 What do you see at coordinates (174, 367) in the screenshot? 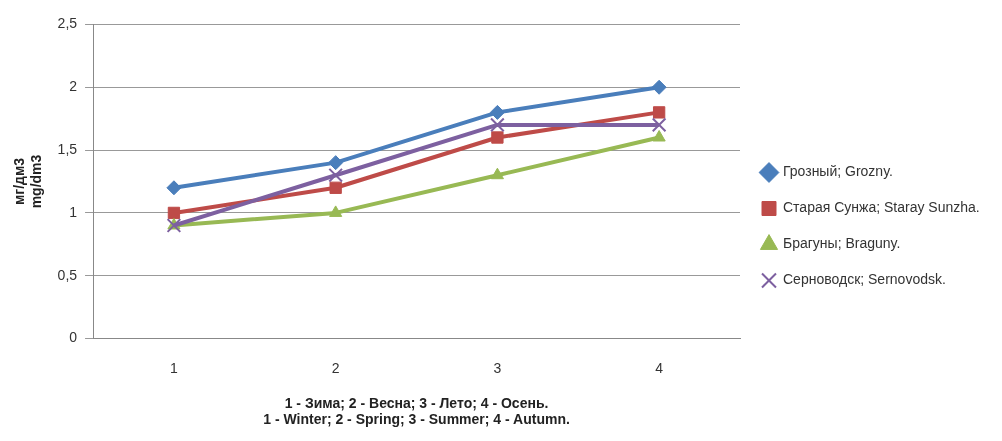
I see `x-tick-label: 1` at bounding box center [174, 367].